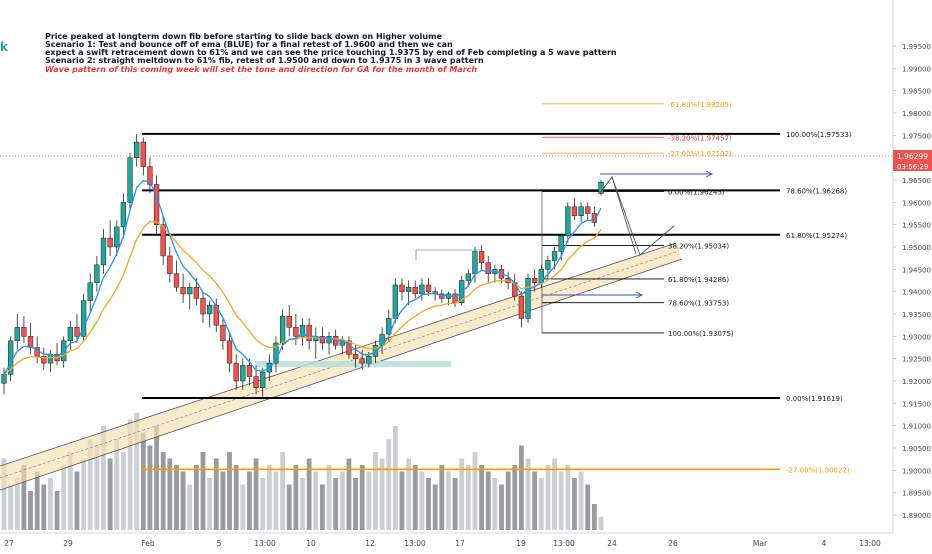  I want to click on time-tick-label: 26, so click(673, 543).